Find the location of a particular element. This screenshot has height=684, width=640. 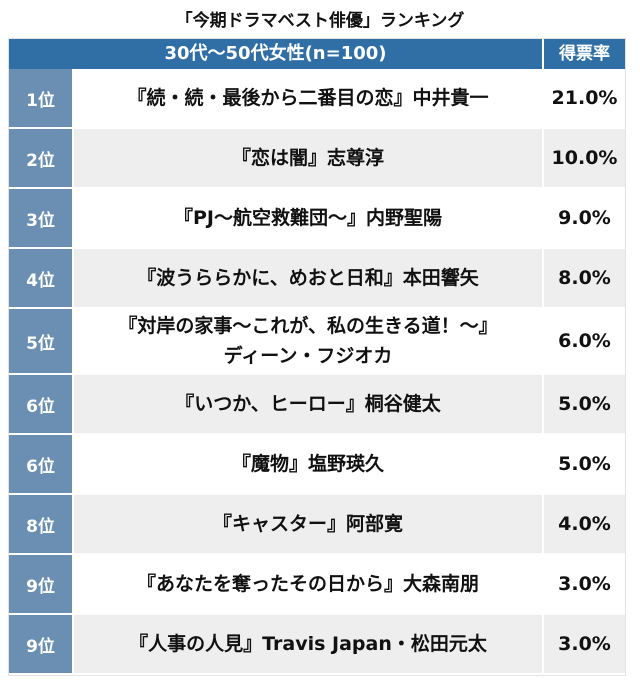

actor-drama-cell: 『いつか、ヒーロー』桐谷健太 is located at coordinates (309, 404).